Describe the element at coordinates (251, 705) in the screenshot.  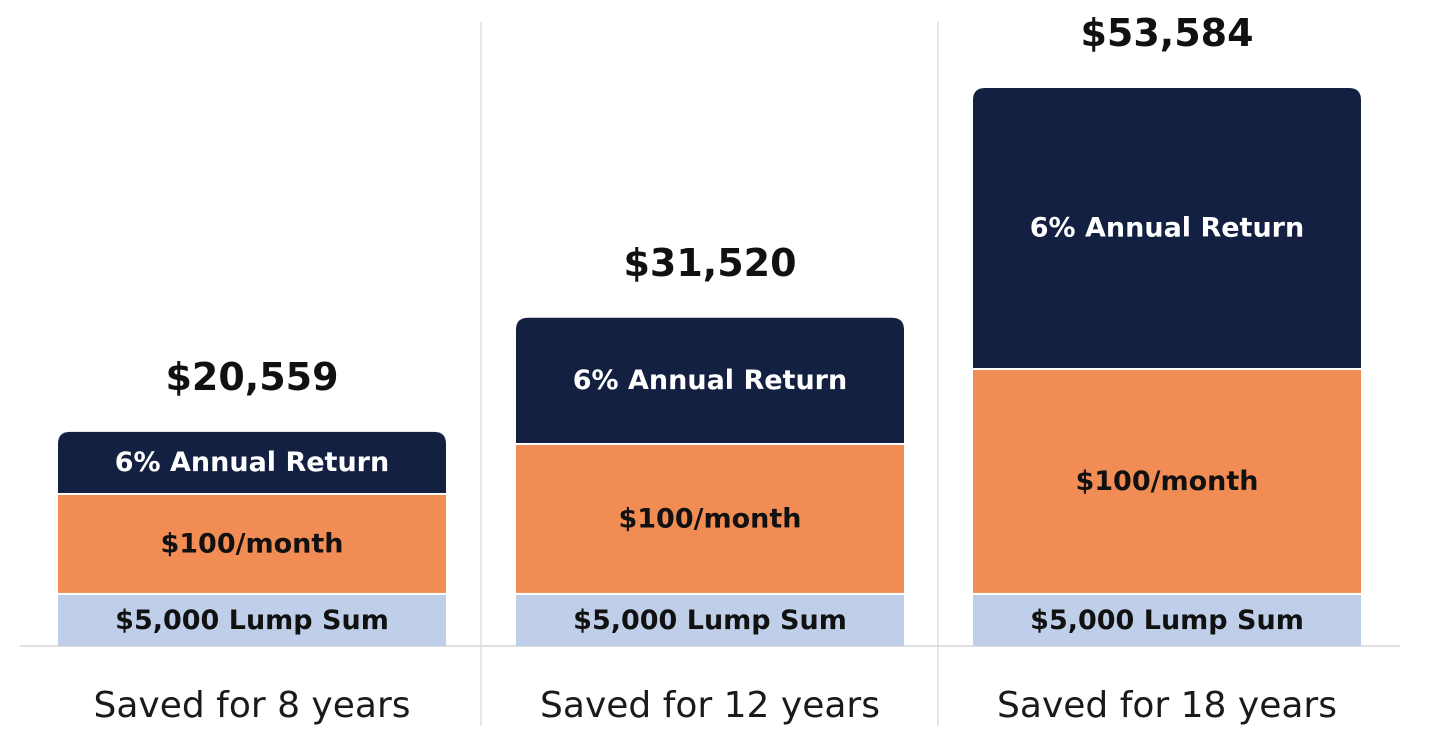
I see `category-label-1: Saved for 8 years` at that location.